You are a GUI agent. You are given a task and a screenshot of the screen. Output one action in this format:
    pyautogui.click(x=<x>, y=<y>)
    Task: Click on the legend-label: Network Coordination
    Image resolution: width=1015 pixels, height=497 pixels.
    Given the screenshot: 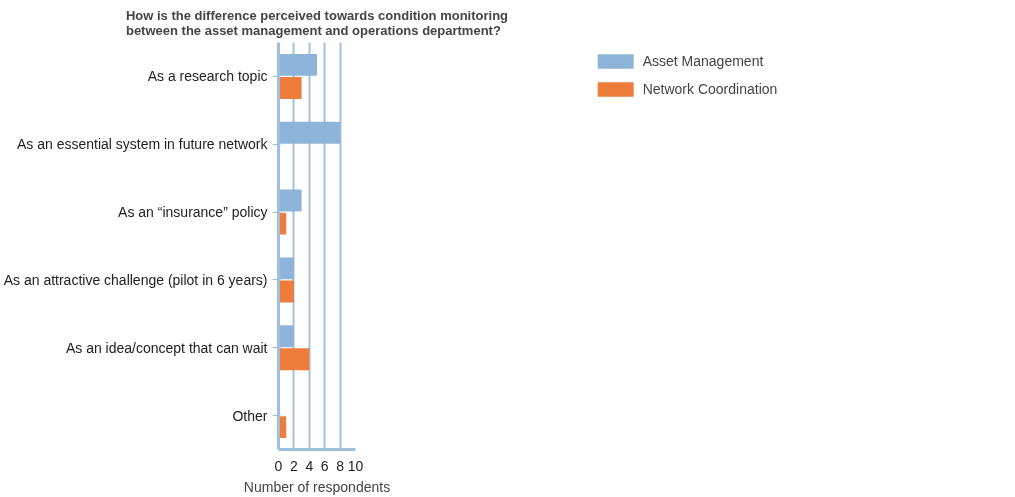 What is the action you would take?
    pyautogui.click(x=710, y=89)
    